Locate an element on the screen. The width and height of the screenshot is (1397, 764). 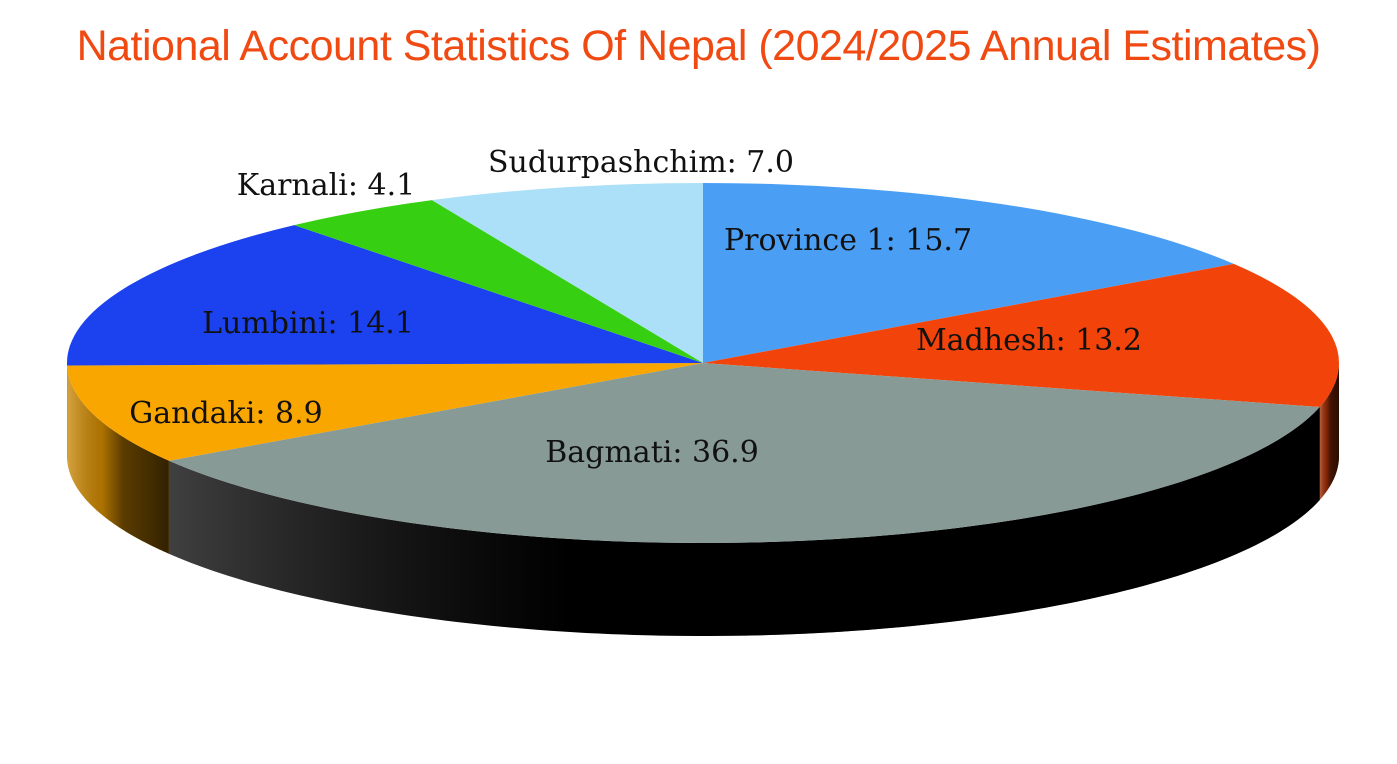
pie-slice-gandaki is located at coordinates (385, 412).